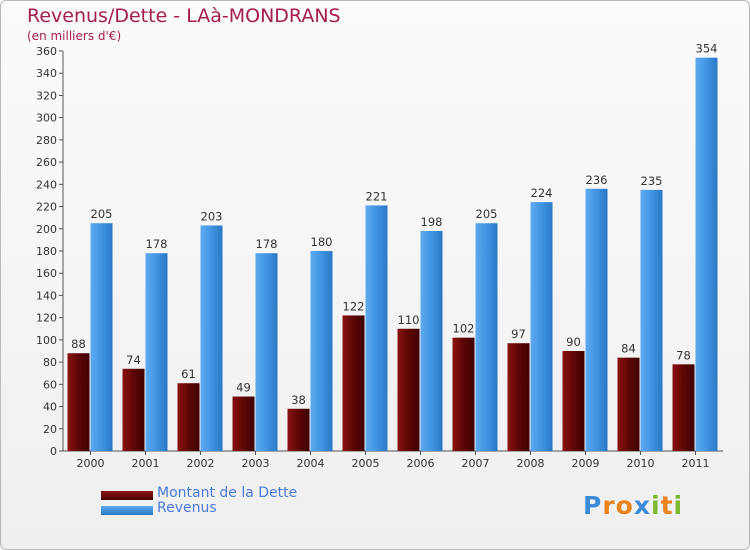  I want to click on value-label: 78, so click(683, 355).